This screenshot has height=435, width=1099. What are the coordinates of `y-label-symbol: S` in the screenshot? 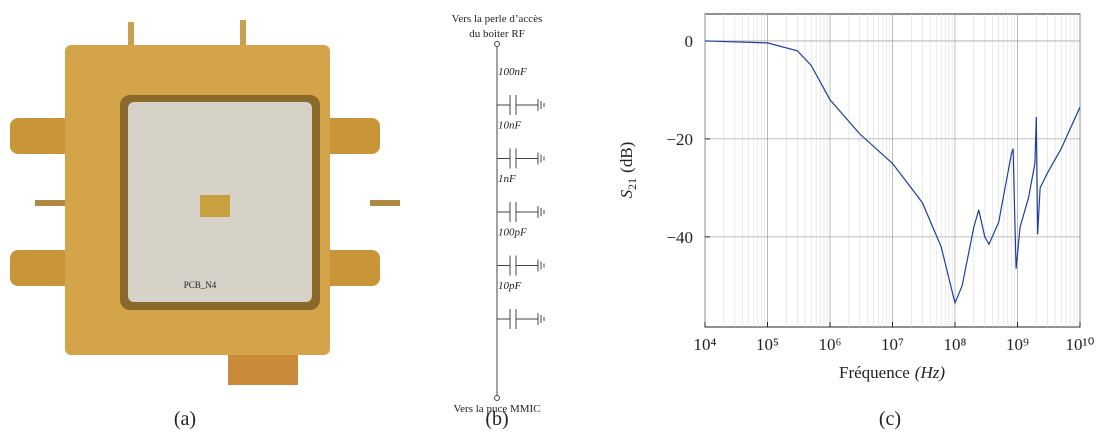 It's located at (626, 193).